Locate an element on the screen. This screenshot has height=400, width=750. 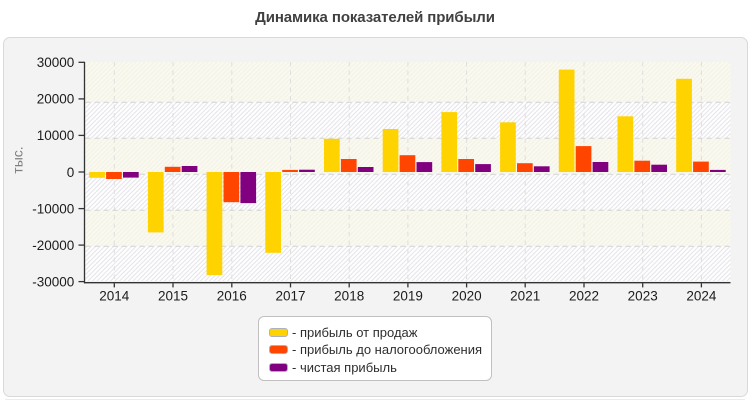
svg-text: 2023 is located at coordinates (643, 296).